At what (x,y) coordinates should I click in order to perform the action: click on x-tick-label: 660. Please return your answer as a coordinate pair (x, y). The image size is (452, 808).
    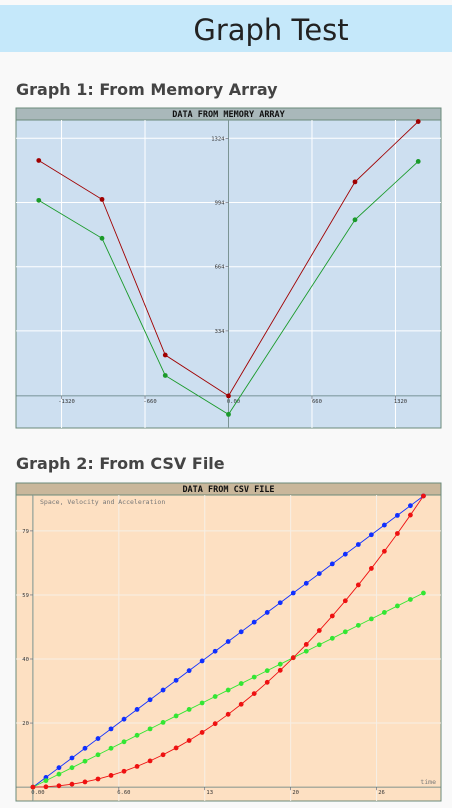
    Looking at the image, I should click on (317, 402).